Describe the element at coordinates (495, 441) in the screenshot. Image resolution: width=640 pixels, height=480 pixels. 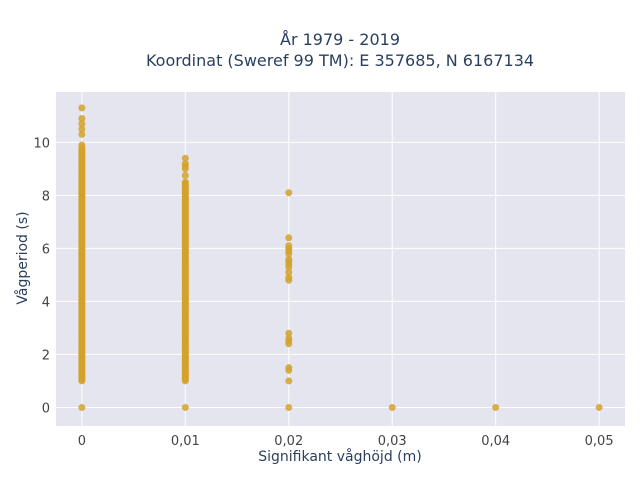
I see `x-tick-label: 0,04` at that location.